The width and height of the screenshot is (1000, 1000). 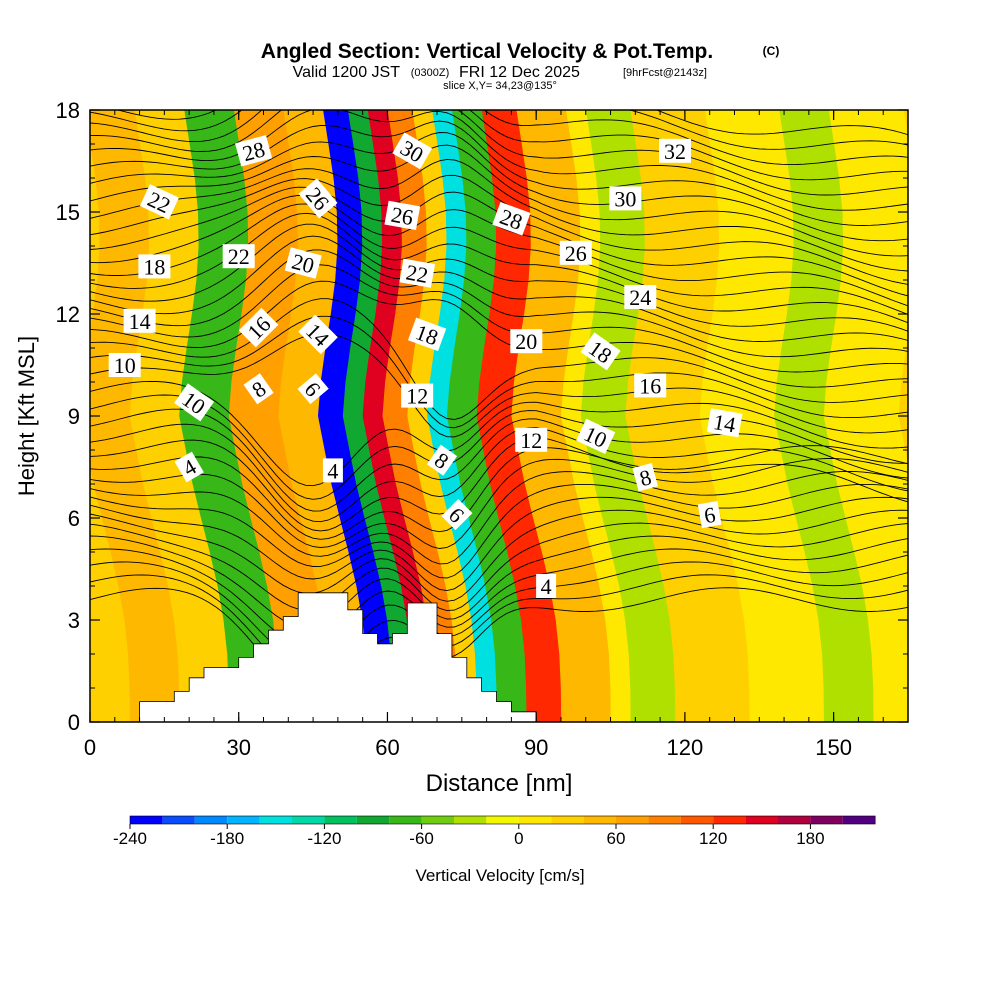 What do you see at coordinates (511, 219) in the screenshot?
I see `contour-label: 28` at bounding box center [511, 219].